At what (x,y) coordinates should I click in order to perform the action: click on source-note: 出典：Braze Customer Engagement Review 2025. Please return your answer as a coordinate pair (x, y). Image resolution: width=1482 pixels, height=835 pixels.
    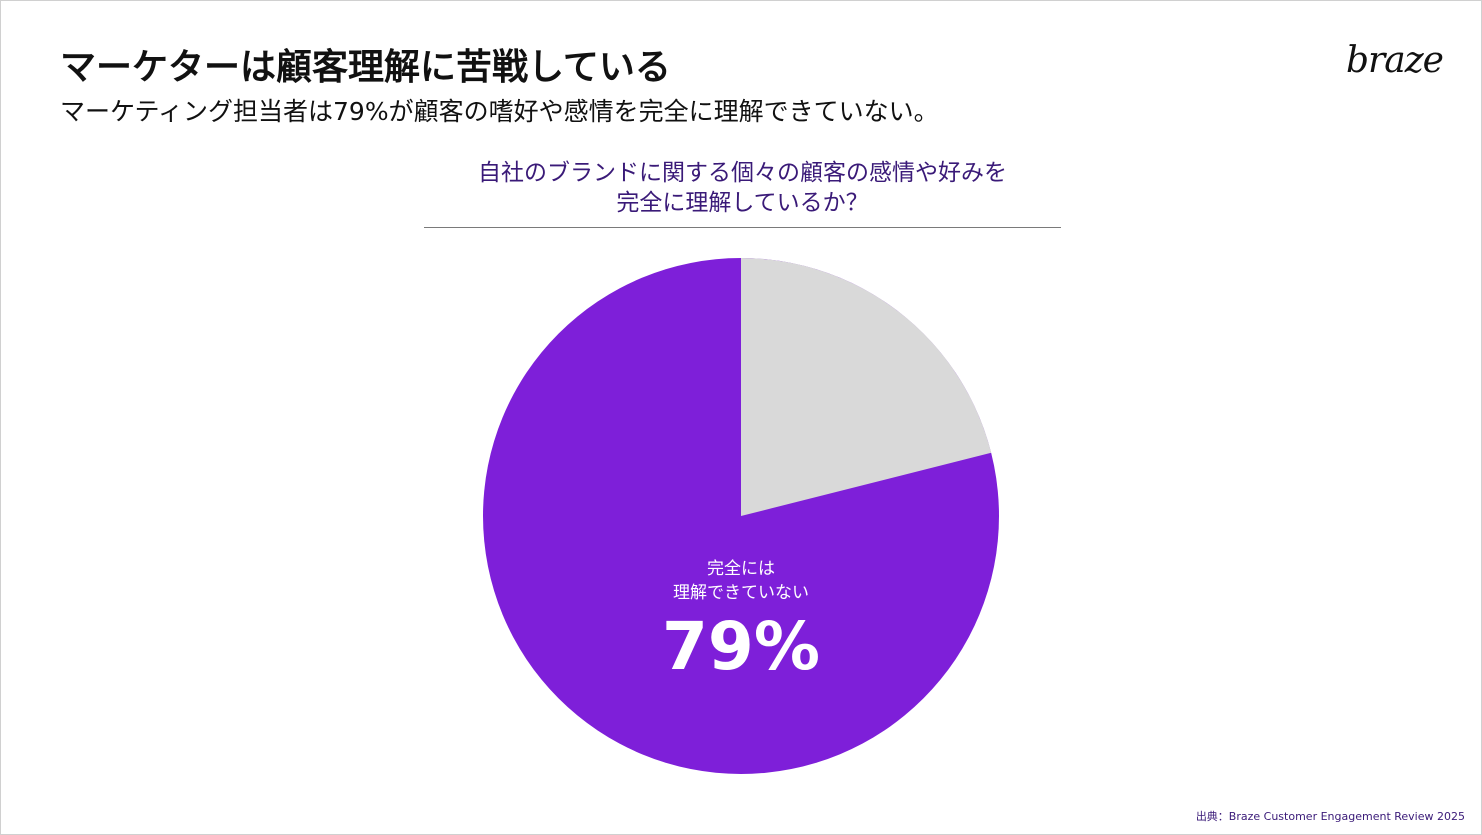
    Looking at the image, I should click on (1330, 816).